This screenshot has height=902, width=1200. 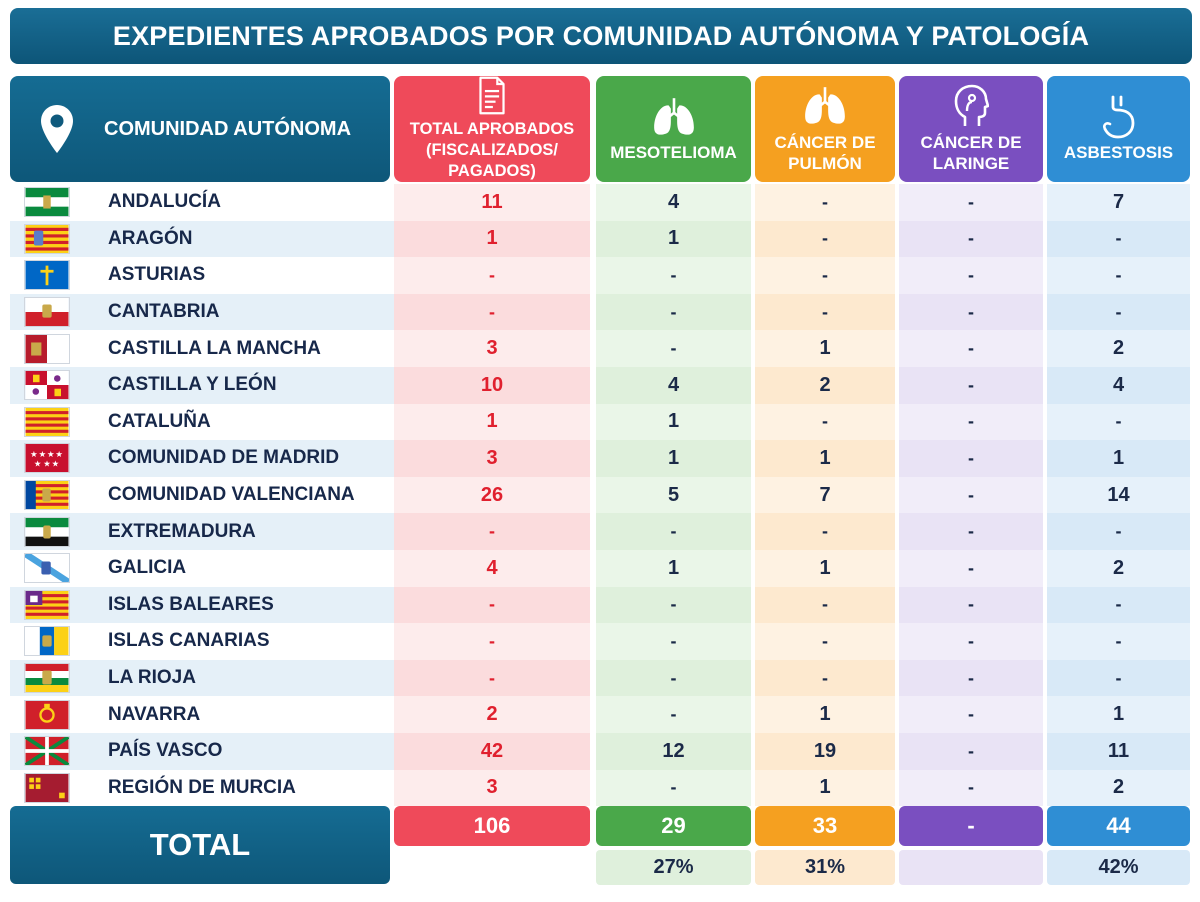 I want to click on header-meso-label: MESOTELIOMA, so click(x=673, y=152).